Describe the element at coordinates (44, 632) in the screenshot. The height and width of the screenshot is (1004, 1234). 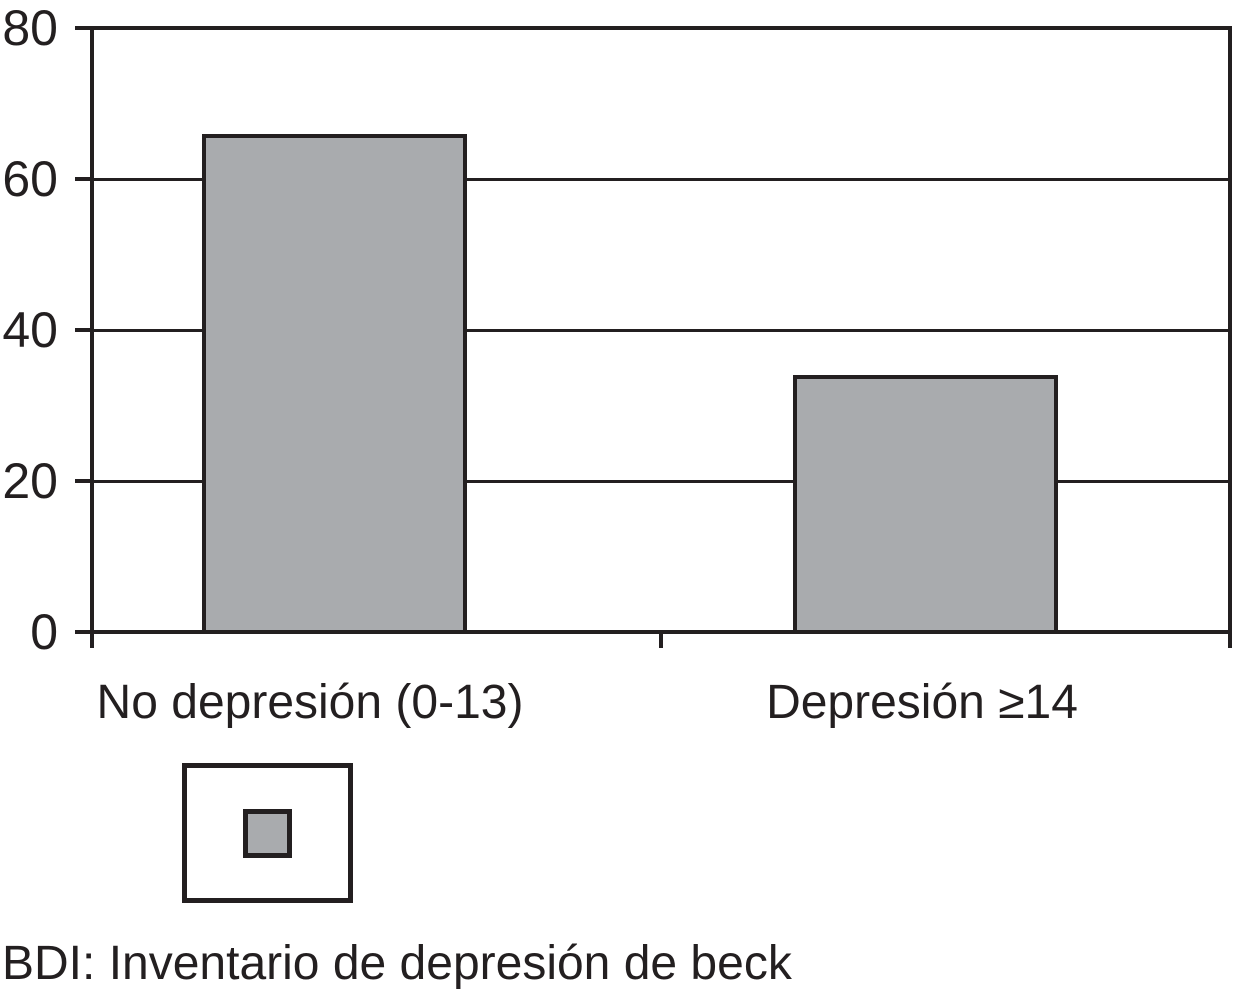
I see `y-tick-label-0: 0` at that location.